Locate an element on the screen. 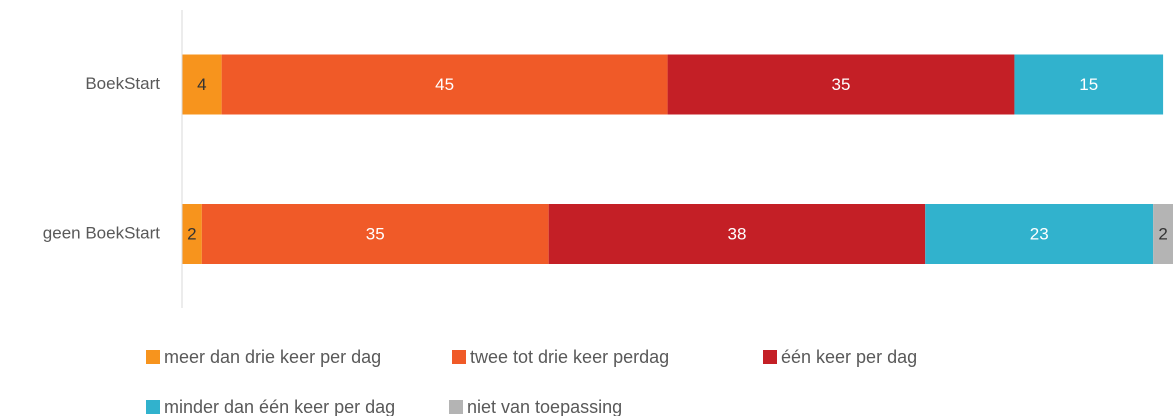 The image size is (1173, 416). category-label: BoekStart is located at coordinates (122, 83).